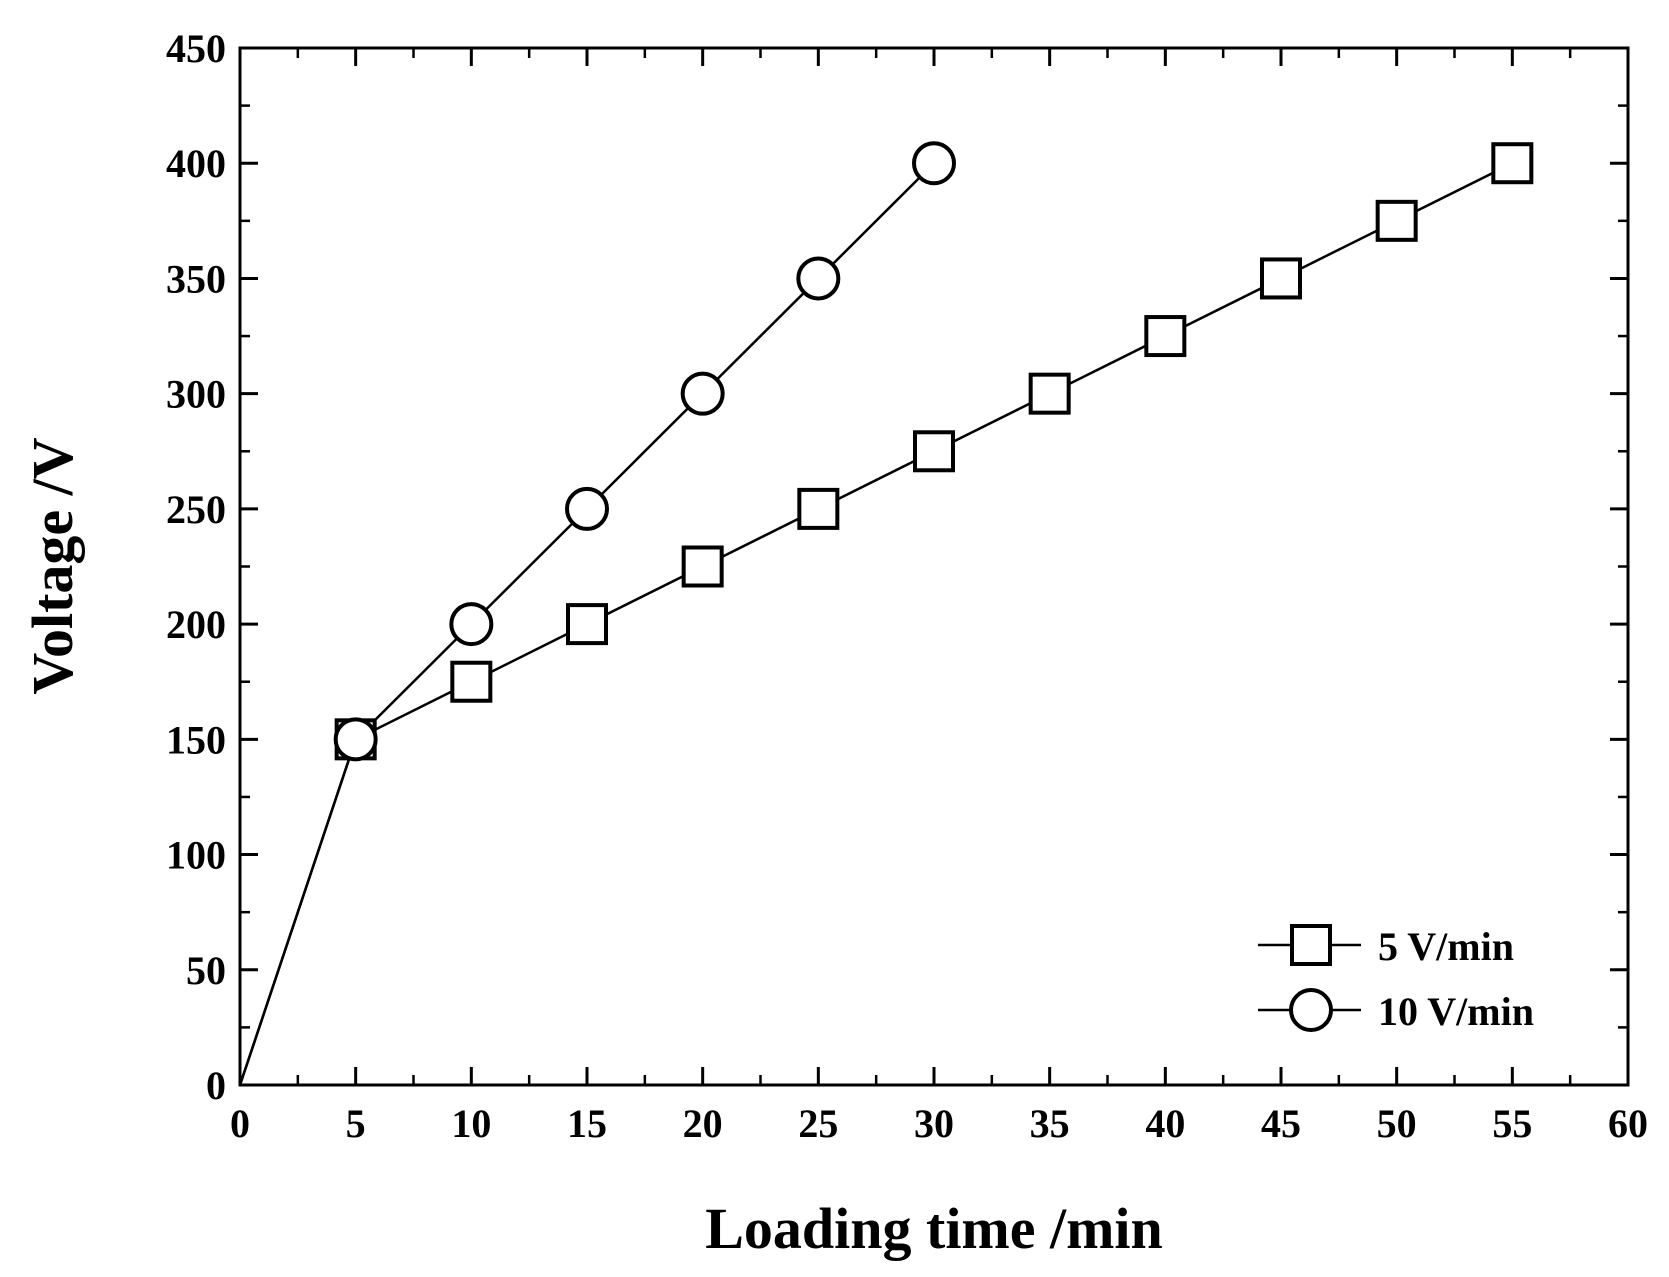 The width and height of the screenshot is (1669, 1277). Describe the element at coordinates (1281, 1123) in the screenshot. I see `x-tick-label: 45` at that location.